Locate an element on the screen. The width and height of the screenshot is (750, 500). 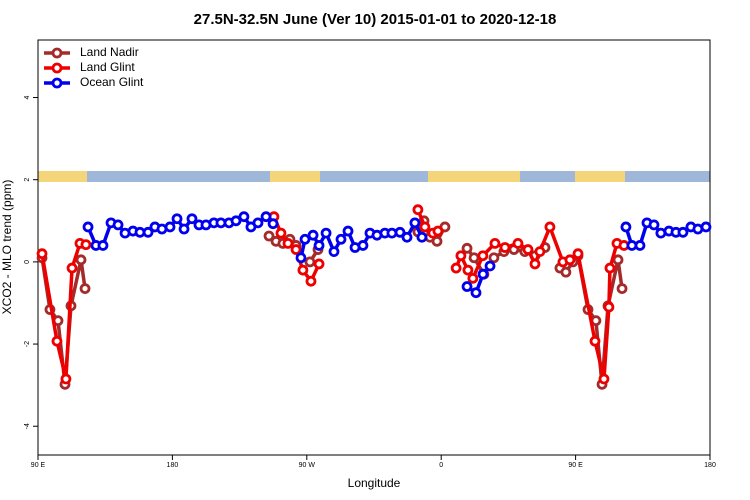
legend-label: Ocean Glint is located at coordinates (112, 82).